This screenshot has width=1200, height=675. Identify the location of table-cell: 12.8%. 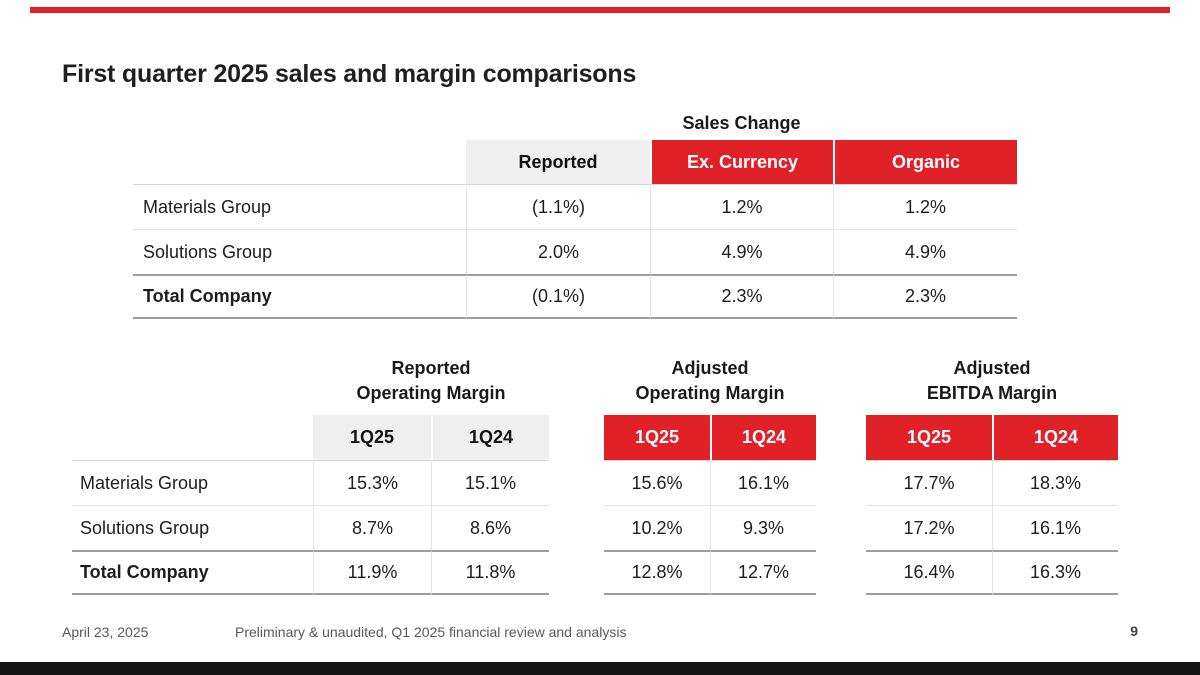
(657, 572).